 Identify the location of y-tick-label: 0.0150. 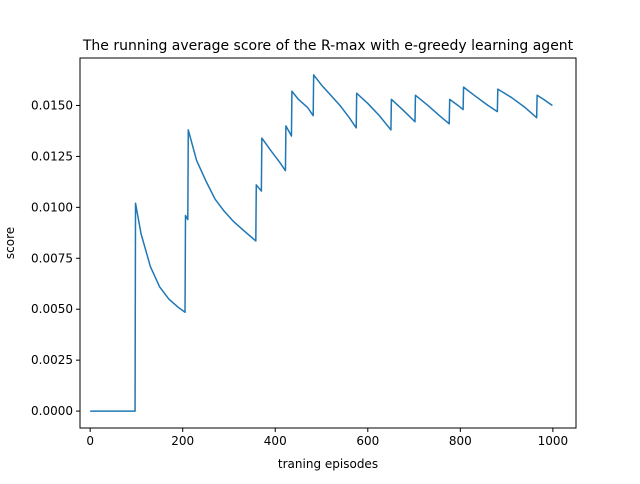
(52, 105).